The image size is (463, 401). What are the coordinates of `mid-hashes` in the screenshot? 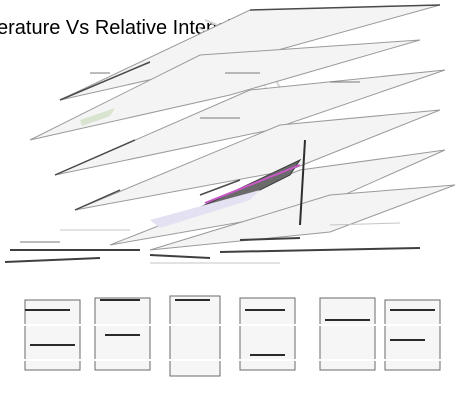 It's located at (230, 243).